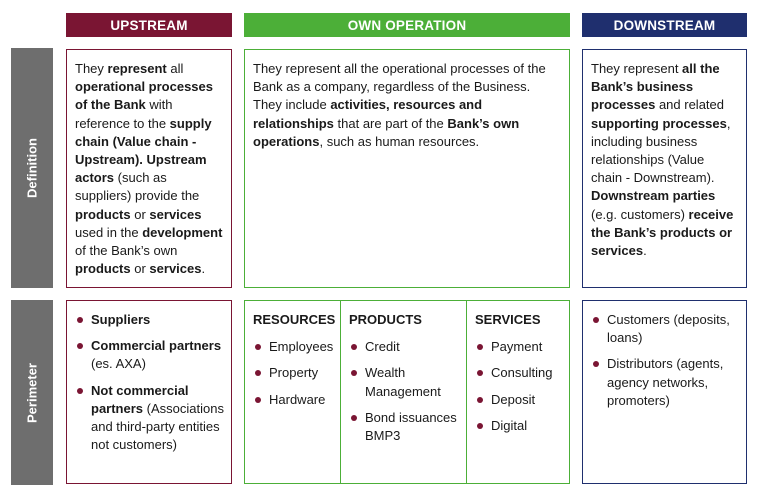 This screenshot has width=758, height=495. What do you see at coordinates (659, 123) in the screenshot?
I see `downstream-definition-text-3: supporting processes` at bounding box center [659, 123].